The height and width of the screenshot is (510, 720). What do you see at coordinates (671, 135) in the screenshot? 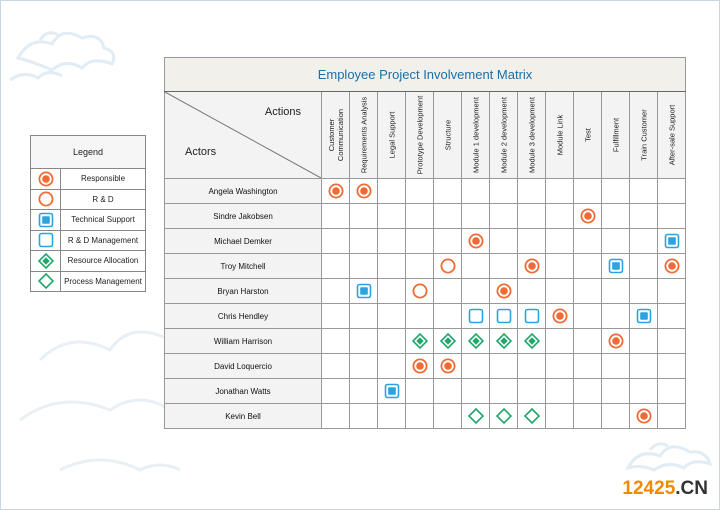
I see `column-header-label: After-sale Support` at bounding box center [671, 135].